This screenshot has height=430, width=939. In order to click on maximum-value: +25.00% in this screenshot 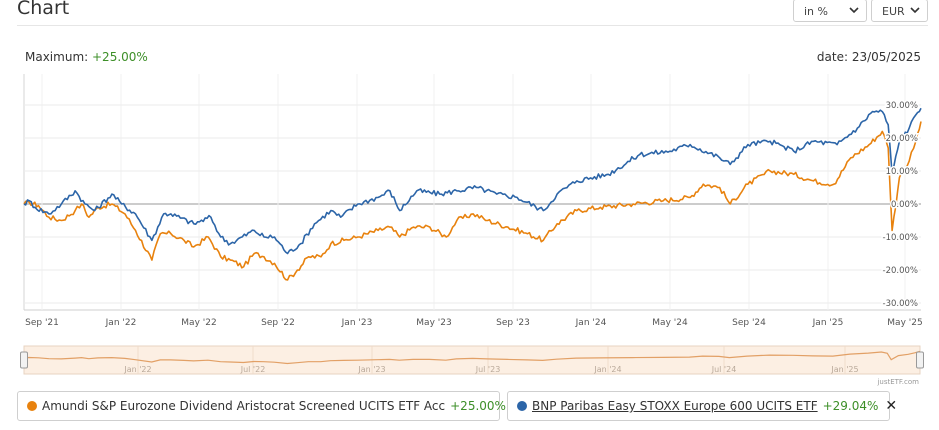, I will do `click(120, 57)`.